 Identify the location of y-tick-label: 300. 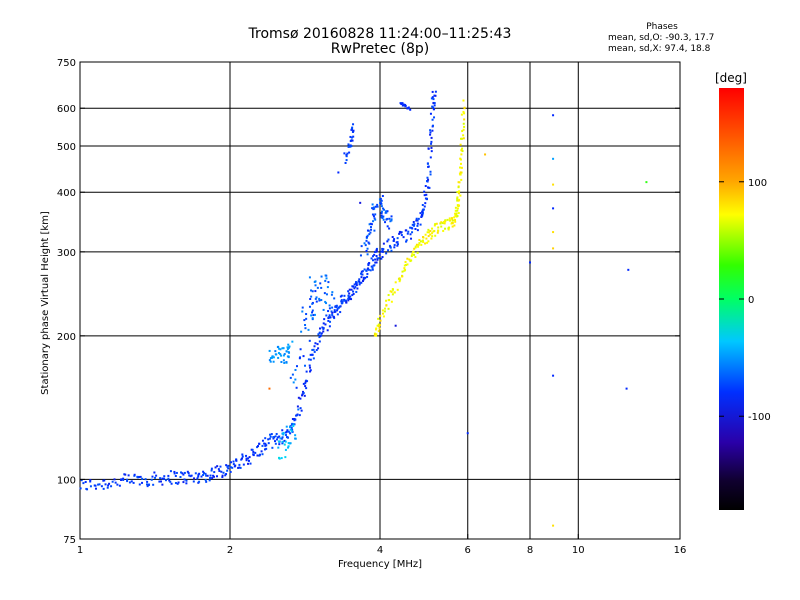
(66, 253).